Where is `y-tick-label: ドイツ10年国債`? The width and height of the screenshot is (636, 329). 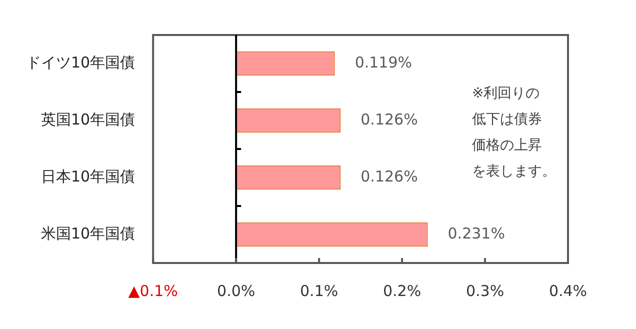 y-tick-label: ドイツ10年国債 is located at coordinates (81, 62).